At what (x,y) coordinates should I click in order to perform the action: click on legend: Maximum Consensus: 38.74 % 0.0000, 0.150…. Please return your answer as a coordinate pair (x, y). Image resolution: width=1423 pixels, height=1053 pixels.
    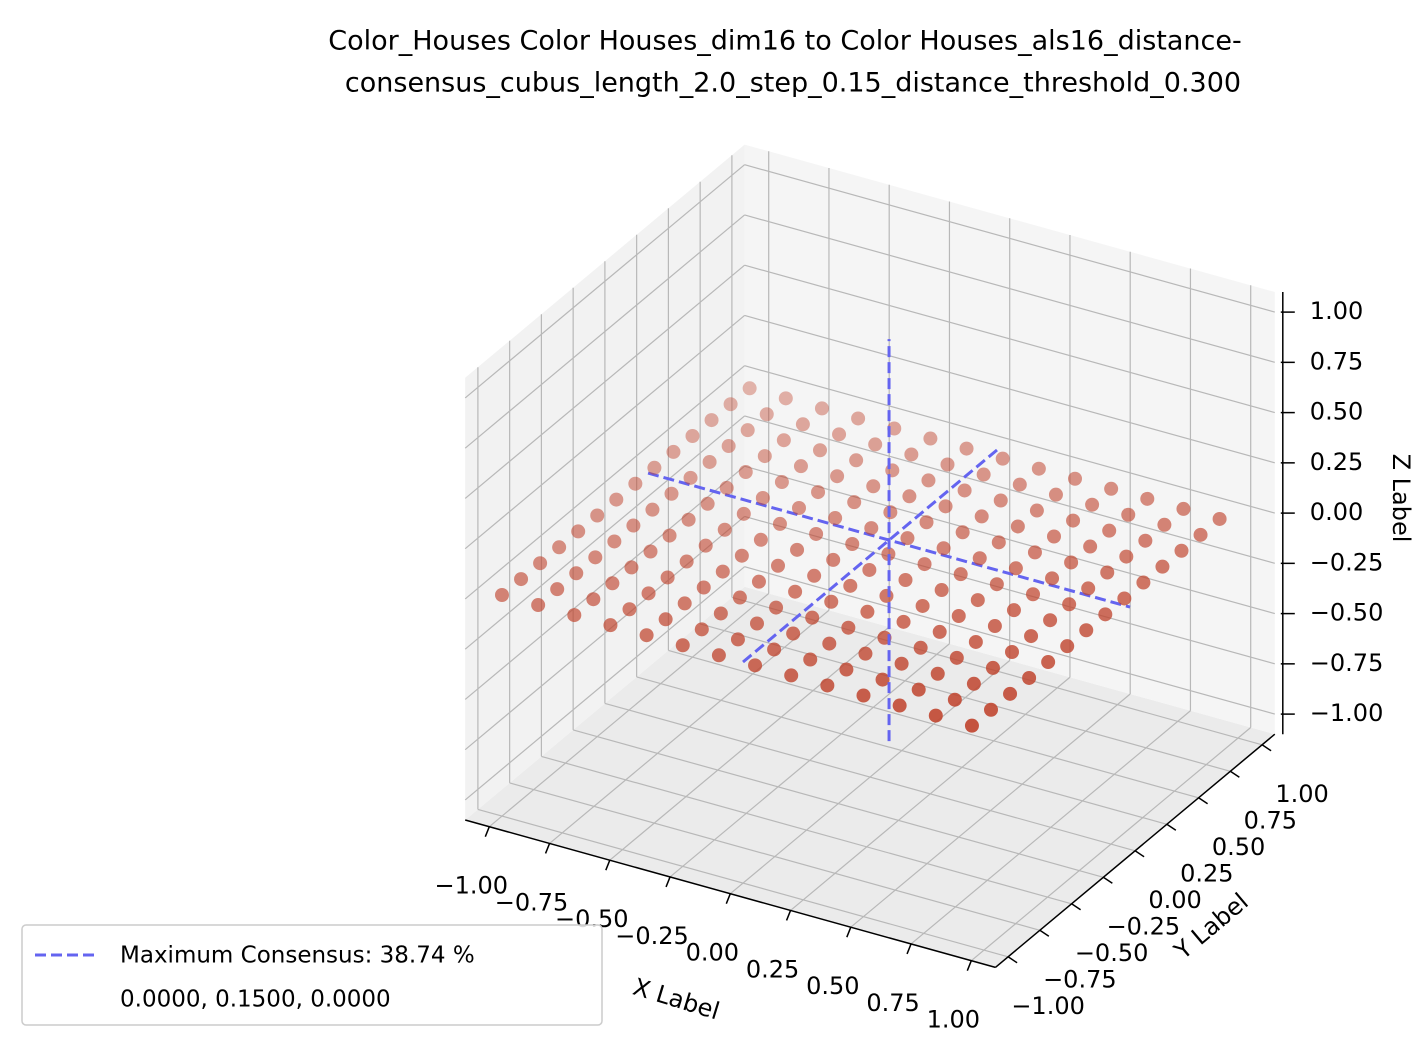
    Looking at the image, I should click on (312, 975).